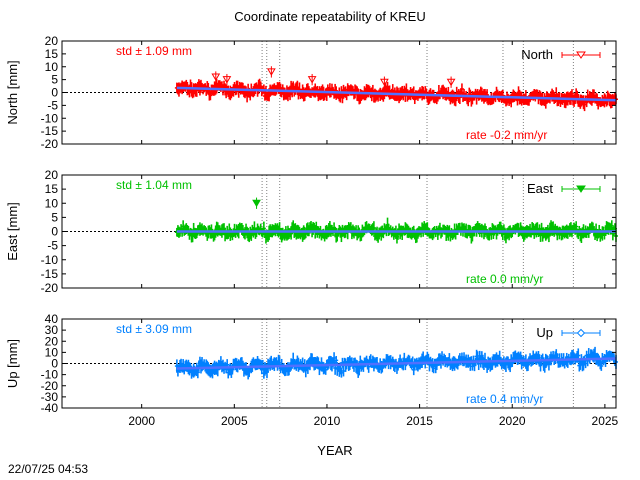 This screenshot has width=640, height=480. I want to click on y-tick-label: -40, so click(50, 408).